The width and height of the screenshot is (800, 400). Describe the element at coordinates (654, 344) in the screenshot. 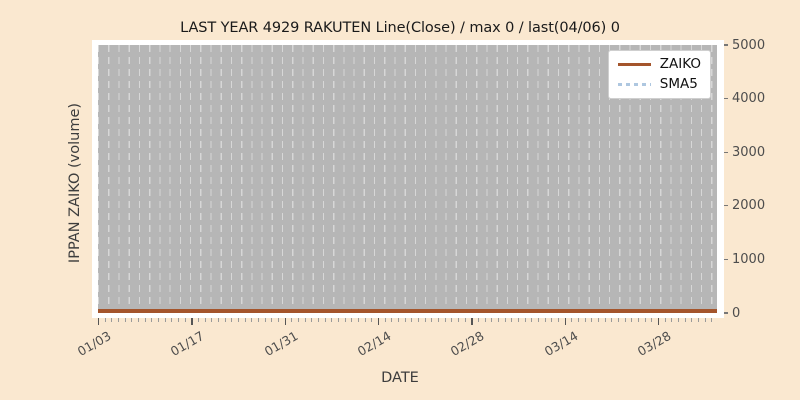

I see `x-tick-label: 03/28` at that location.